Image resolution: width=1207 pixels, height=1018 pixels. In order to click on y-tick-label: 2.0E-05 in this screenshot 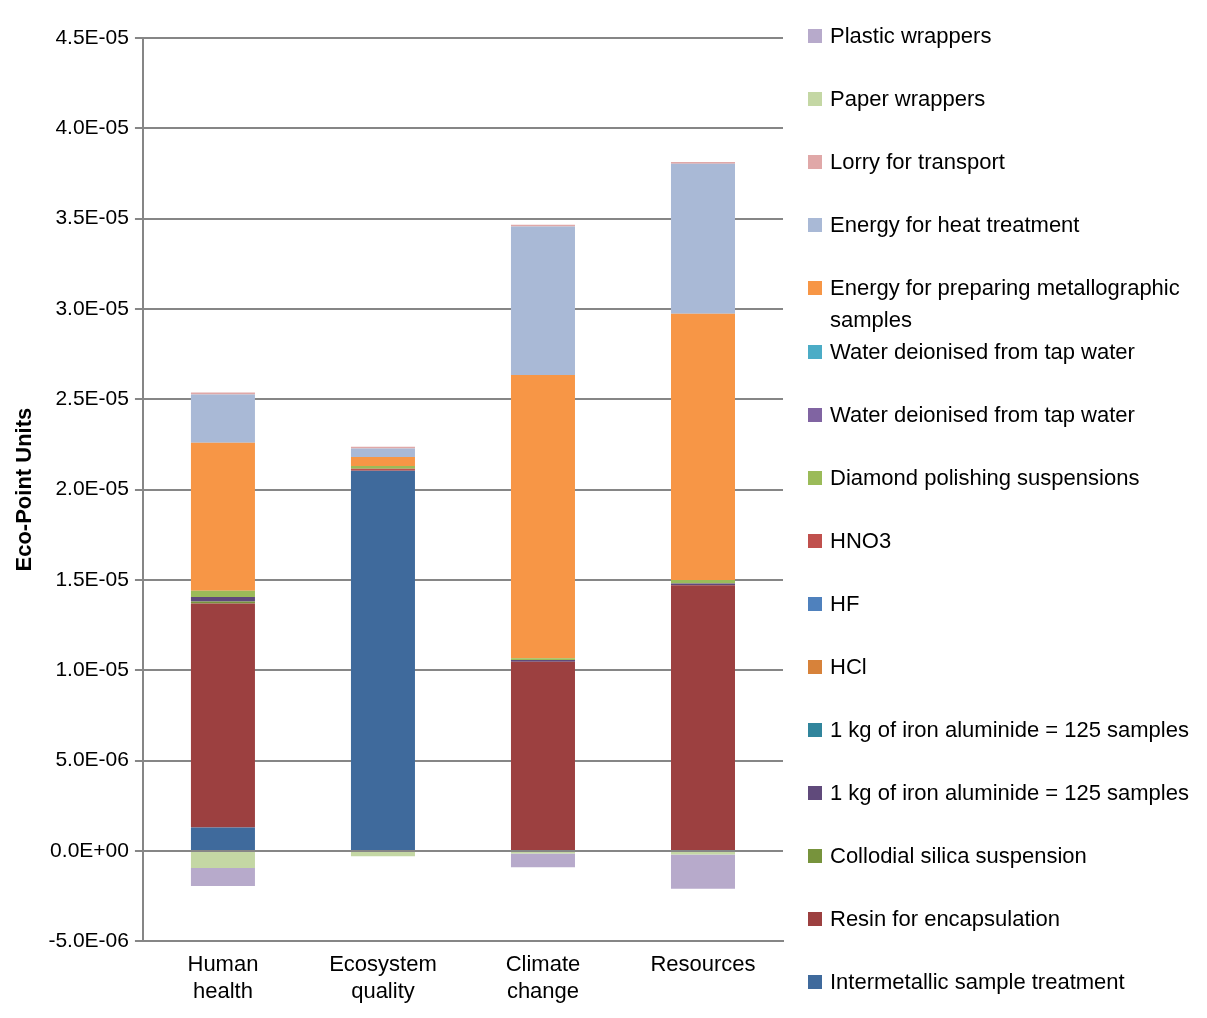, I will do `click(92, 488)`.